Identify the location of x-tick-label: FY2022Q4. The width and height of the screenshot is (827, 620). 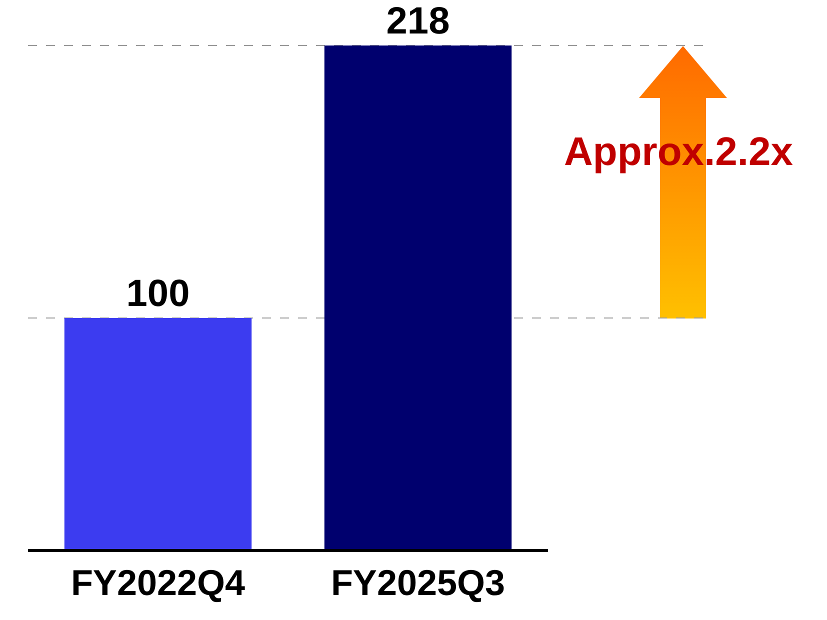
(158, 583).